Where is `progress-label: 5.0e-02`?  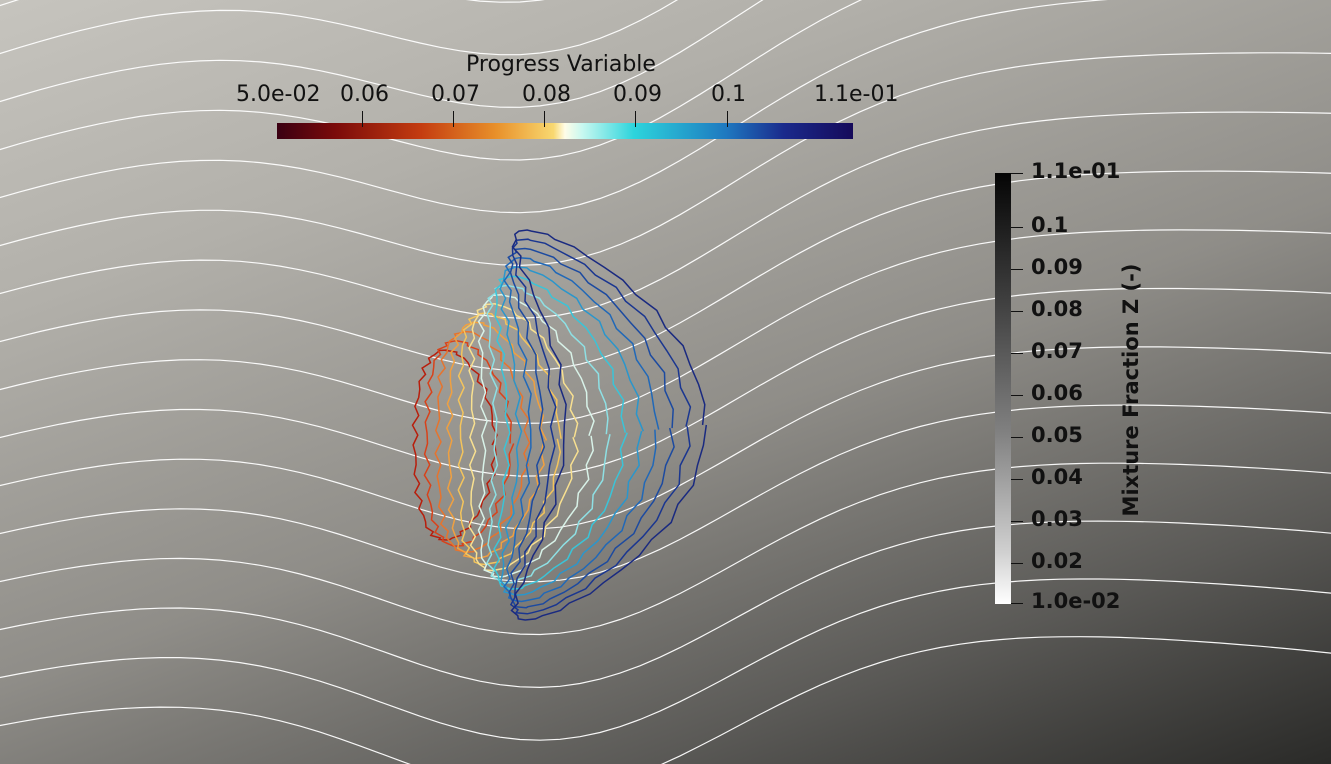
progress-label: 5.0e-02 is located at coordinates (278, 94).